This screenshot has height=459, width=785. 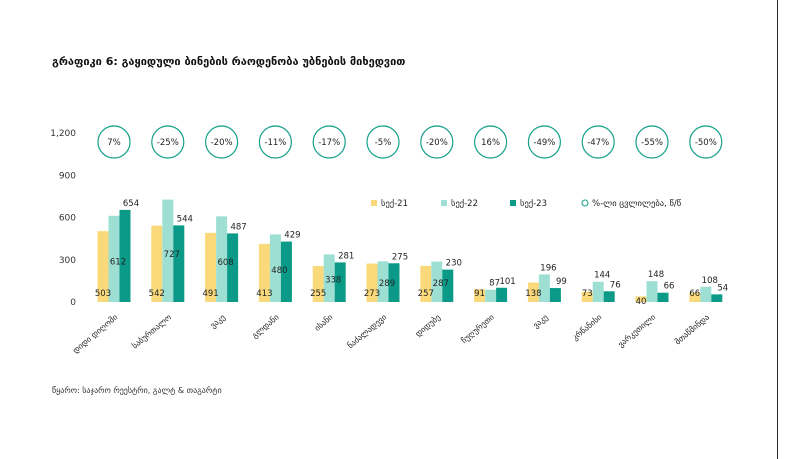 I want to click on value-label-sep22: 480, so click(x=279, y=271).